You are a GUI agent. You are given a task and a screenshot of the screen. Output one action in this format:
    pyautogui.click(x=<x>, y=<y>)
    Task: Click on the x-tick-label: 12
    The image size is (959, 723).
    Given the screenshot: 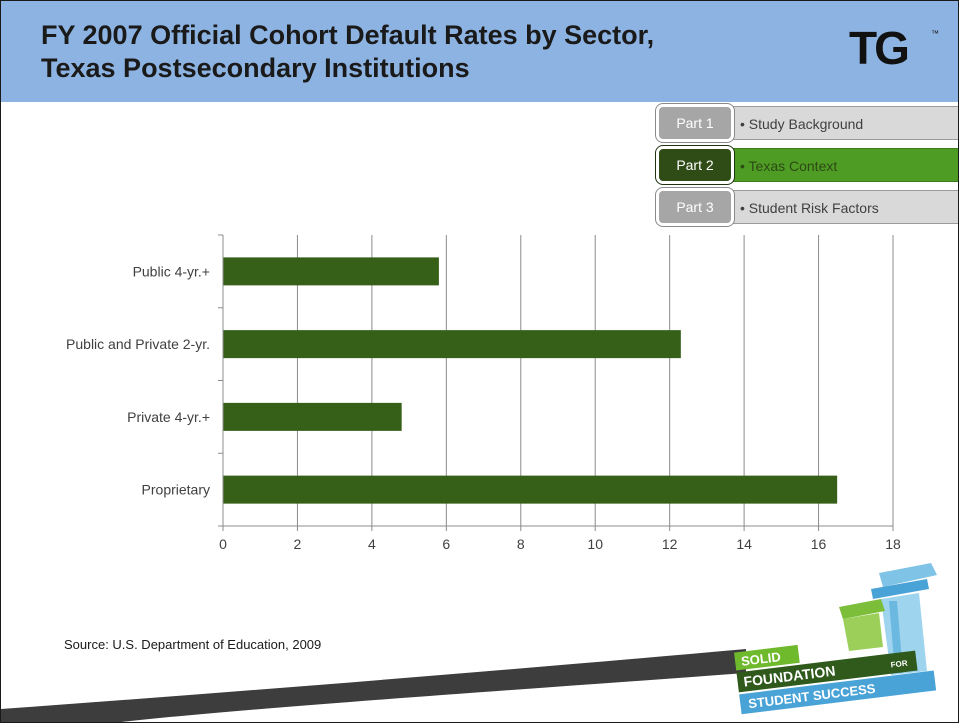 What is the action you would take?
    pyautogui.click(x=670, y=544)
    